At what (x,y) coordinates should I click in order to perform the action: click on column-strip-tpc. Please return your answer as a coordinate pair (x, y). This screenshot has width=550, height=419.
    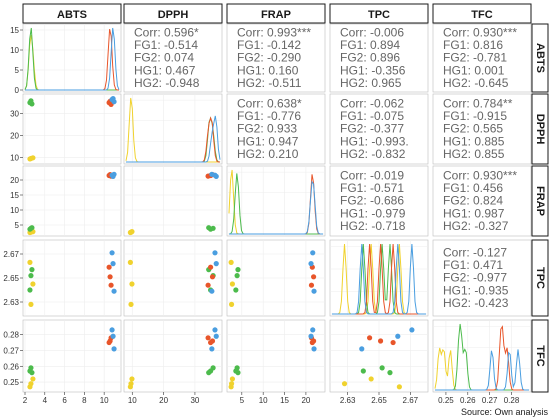
    Looking at the image, I should click on (379, 13).